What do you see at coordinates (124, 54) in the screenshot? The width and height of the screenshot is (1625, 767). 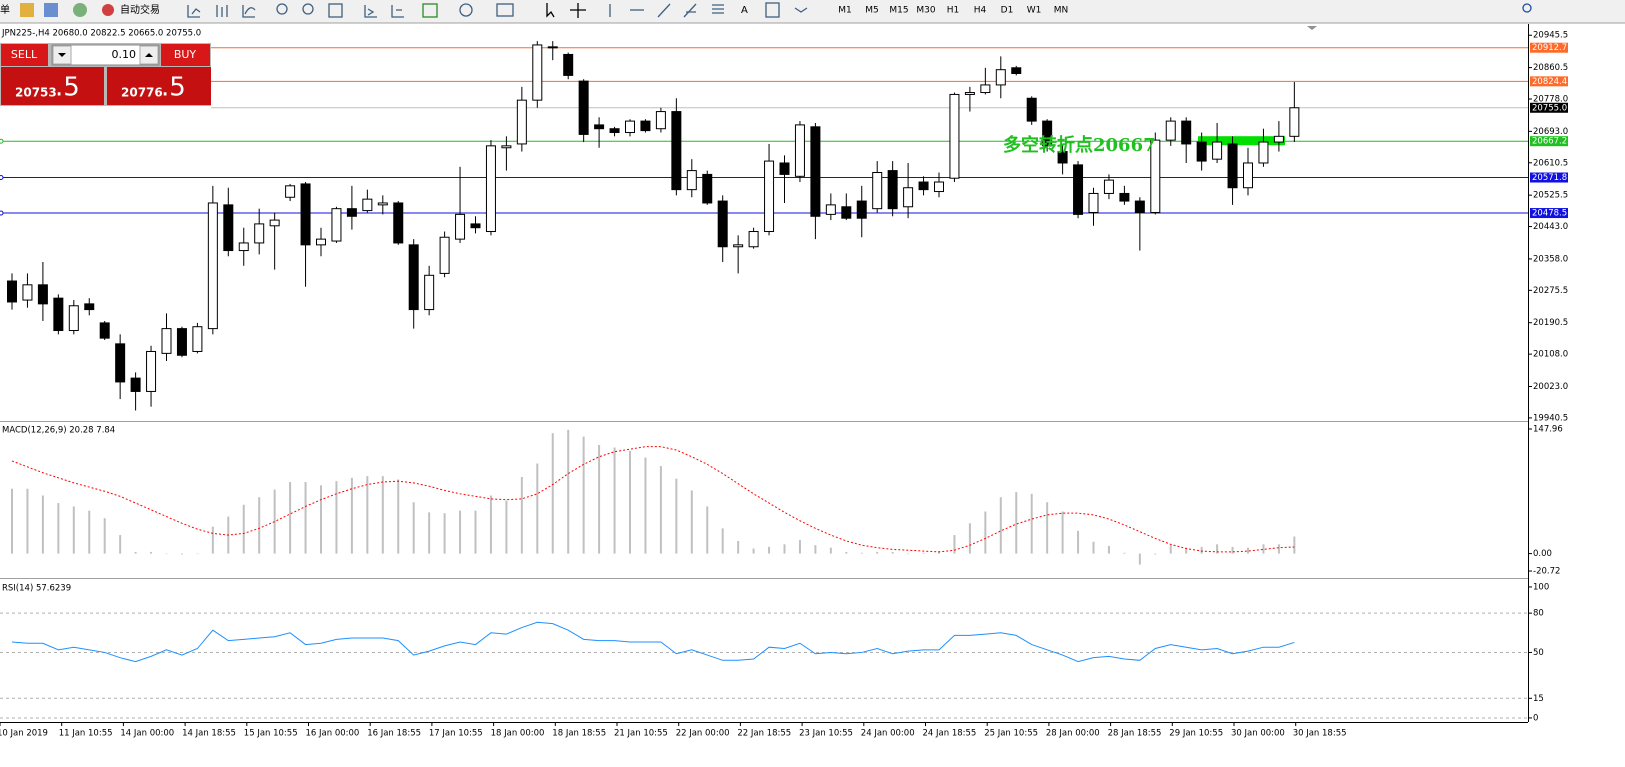 I see `lot-value: 0.10` at bounding box center [124, 54].